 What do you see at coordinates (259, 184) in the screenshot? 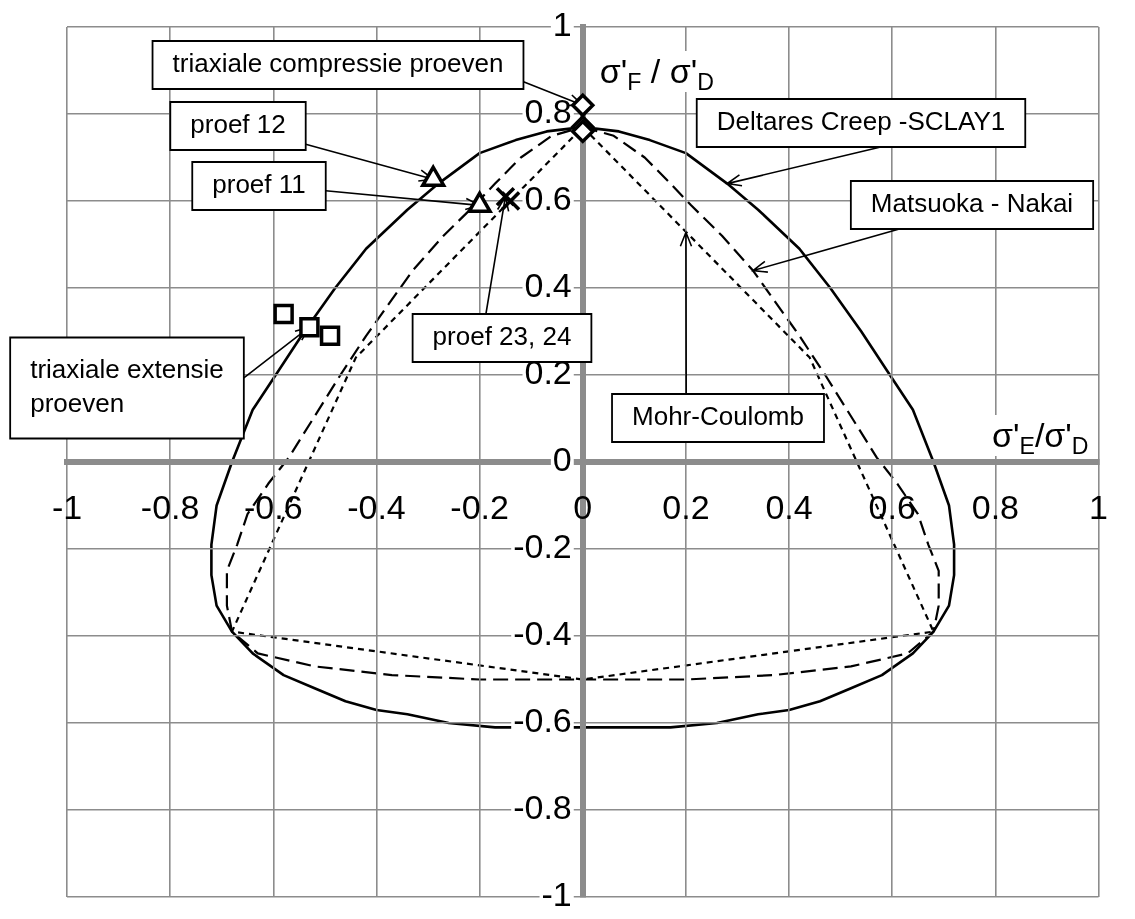
I see `annotation: proef 11` at bounding box center [259, 184].